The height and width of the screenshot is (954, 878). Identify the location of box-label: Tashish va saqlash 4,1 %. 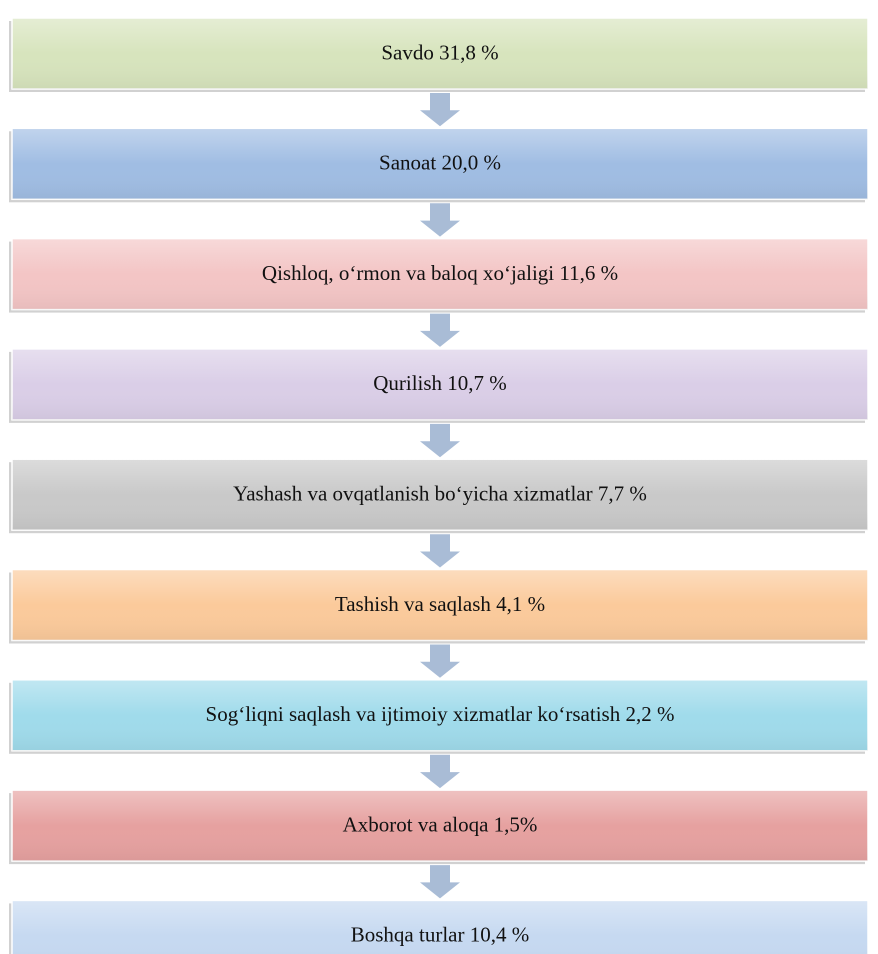
(440, 604).